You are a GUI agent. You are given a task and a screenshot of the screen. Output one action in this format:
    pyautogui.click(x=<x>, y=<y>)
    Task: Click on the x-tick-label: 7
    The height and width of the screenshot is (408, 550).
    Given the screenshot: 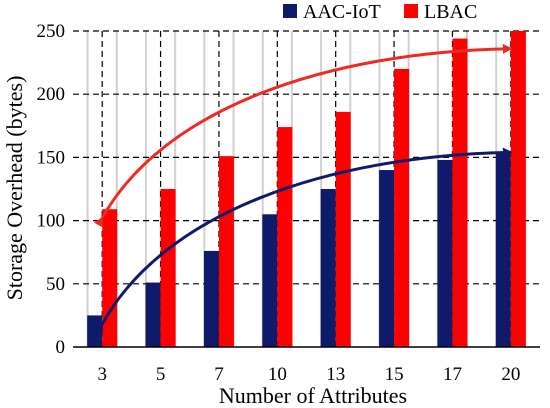 What is the action you would take?
    pyautogui.click(x=219, y=374)
    